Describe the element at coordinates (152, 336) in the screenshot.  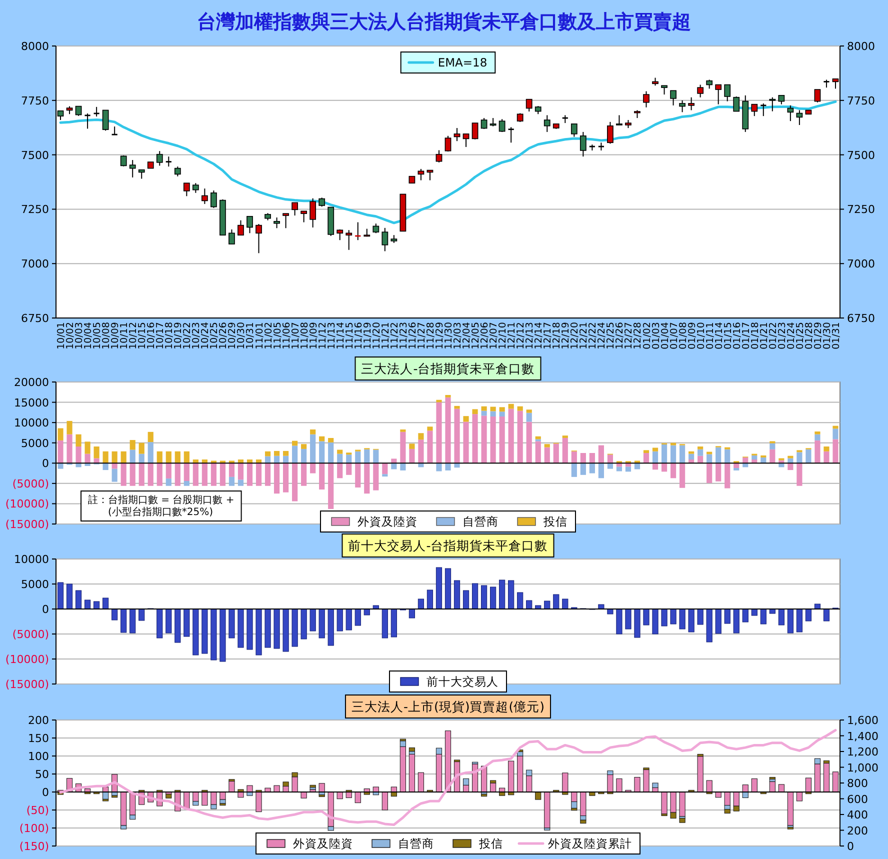
I see `x-tick-label: 10/16` at that location.